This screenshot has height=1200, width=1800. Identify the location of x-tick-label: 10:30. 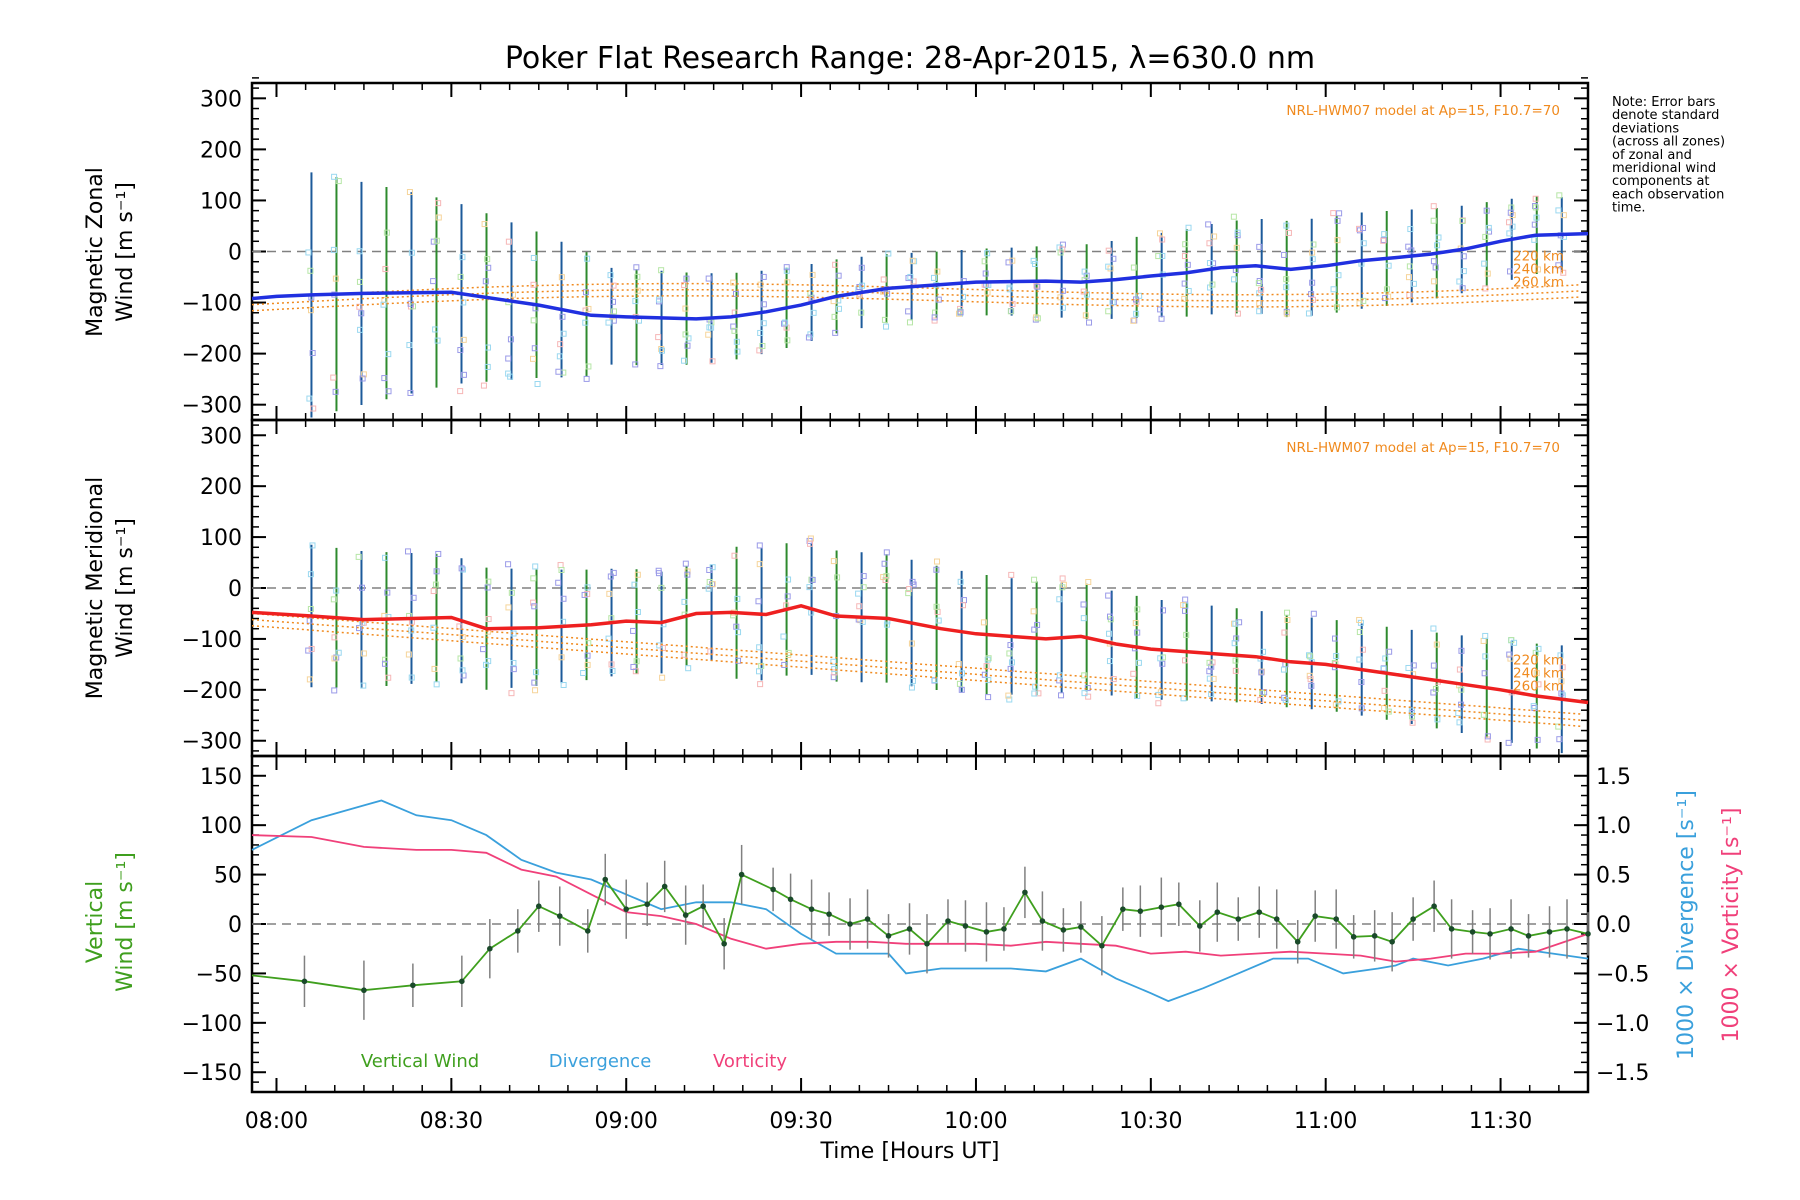
(1150, 1121).